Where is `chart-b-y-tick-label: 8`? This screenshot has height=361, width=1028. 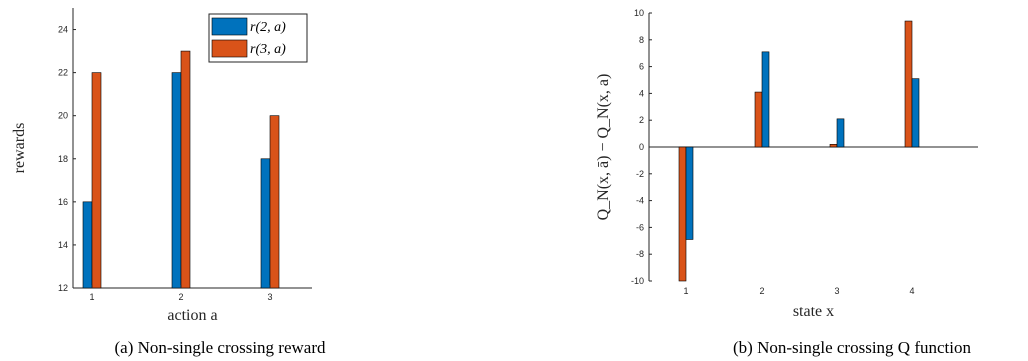
chart-b-y-tick-label: 8 is located at coordinates (641, 40).